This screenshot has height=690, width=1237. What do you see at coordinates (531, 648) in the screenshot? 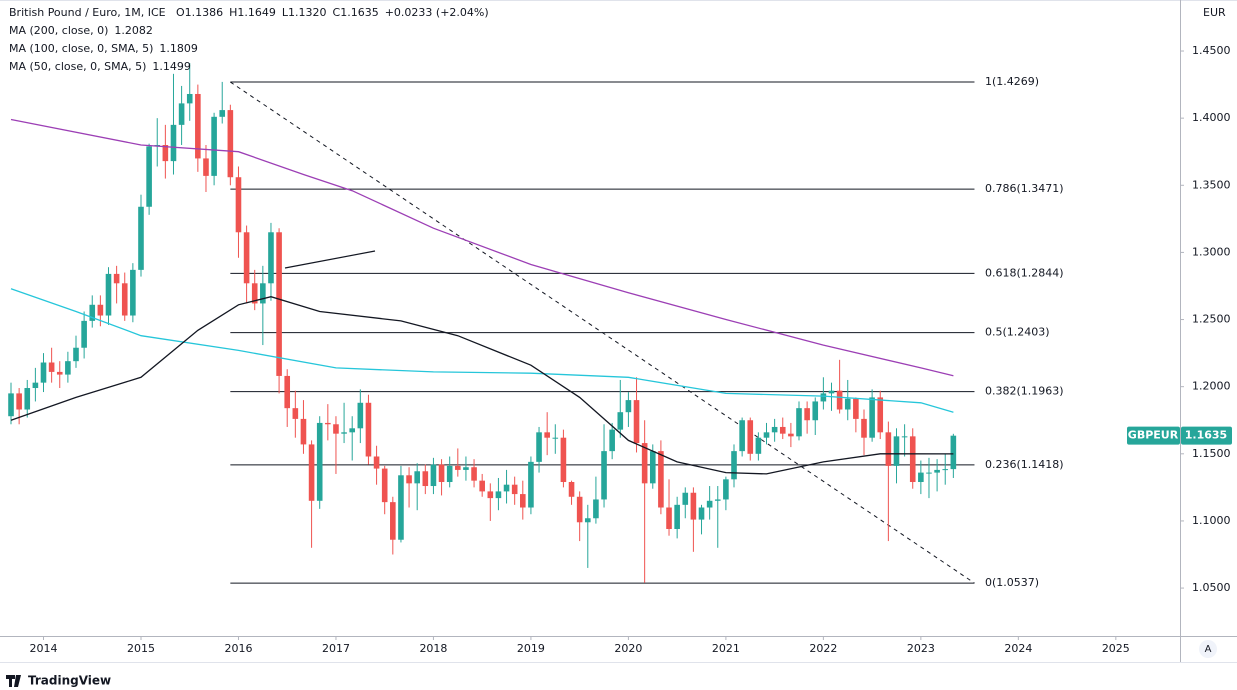
I see `x-tick-label: 2019` at bounding box center [531, 648].